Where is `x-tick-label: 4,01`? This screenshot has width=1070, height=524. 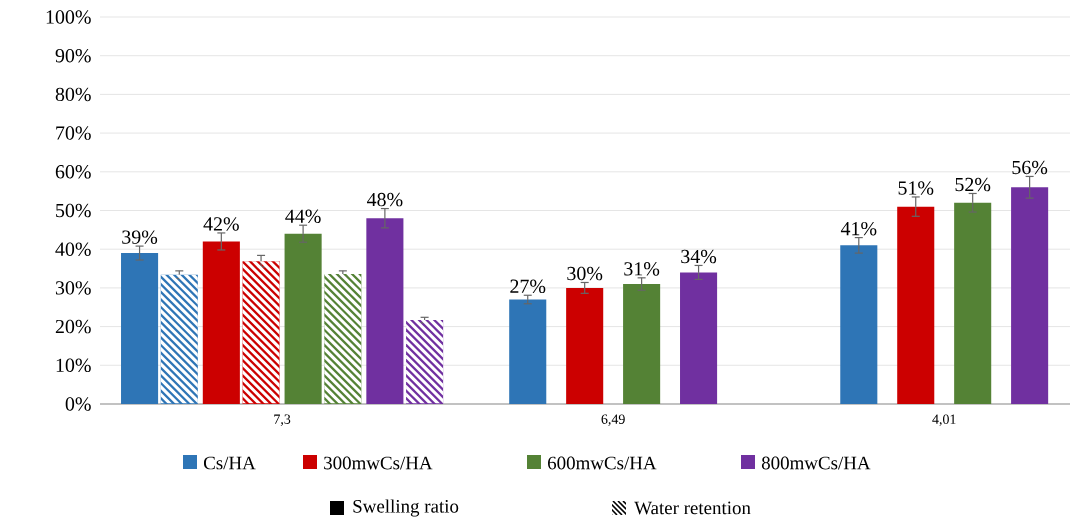
x-tick-label: 4,01 is located at coordinates (944, 420).